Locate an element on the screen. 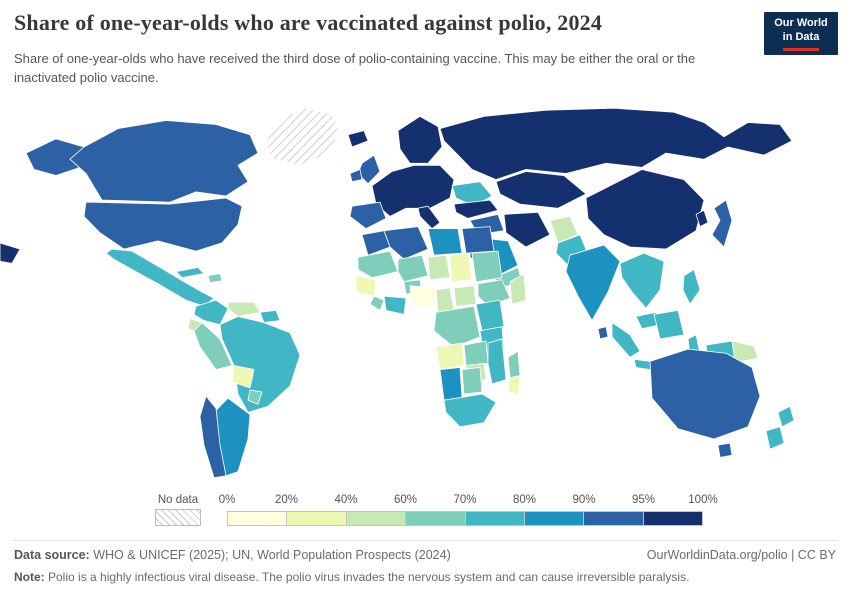 Image resolution: width=850 pixels, height=600 pixels. country-papua-new-guinea is located at coordinates (745, 351).